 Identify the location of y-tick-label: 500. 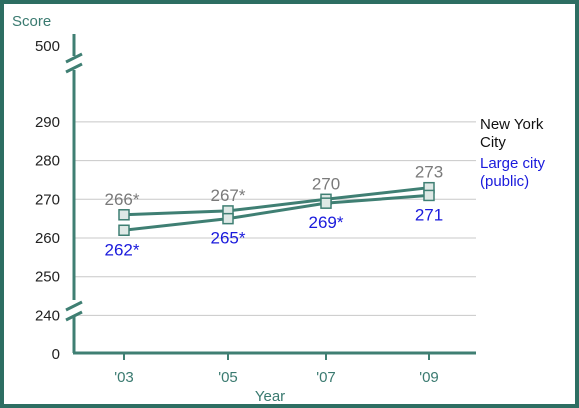
(47, 46).